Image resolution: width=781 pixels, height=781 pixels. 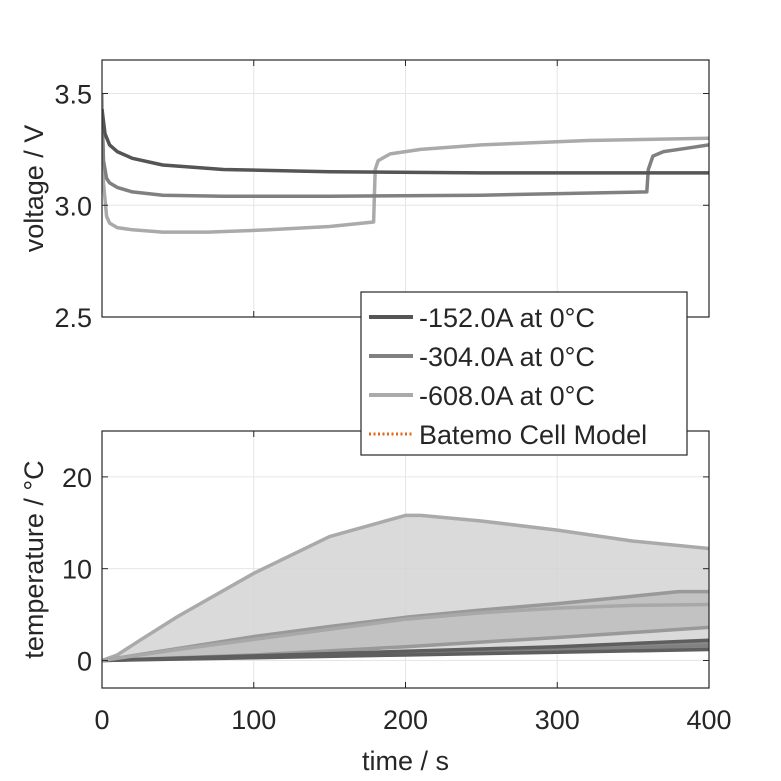 What do you see at coordinates (73, 318) in the screenshot?
I see `y-tick-label: 2.5` at bounding box center [73, 318].